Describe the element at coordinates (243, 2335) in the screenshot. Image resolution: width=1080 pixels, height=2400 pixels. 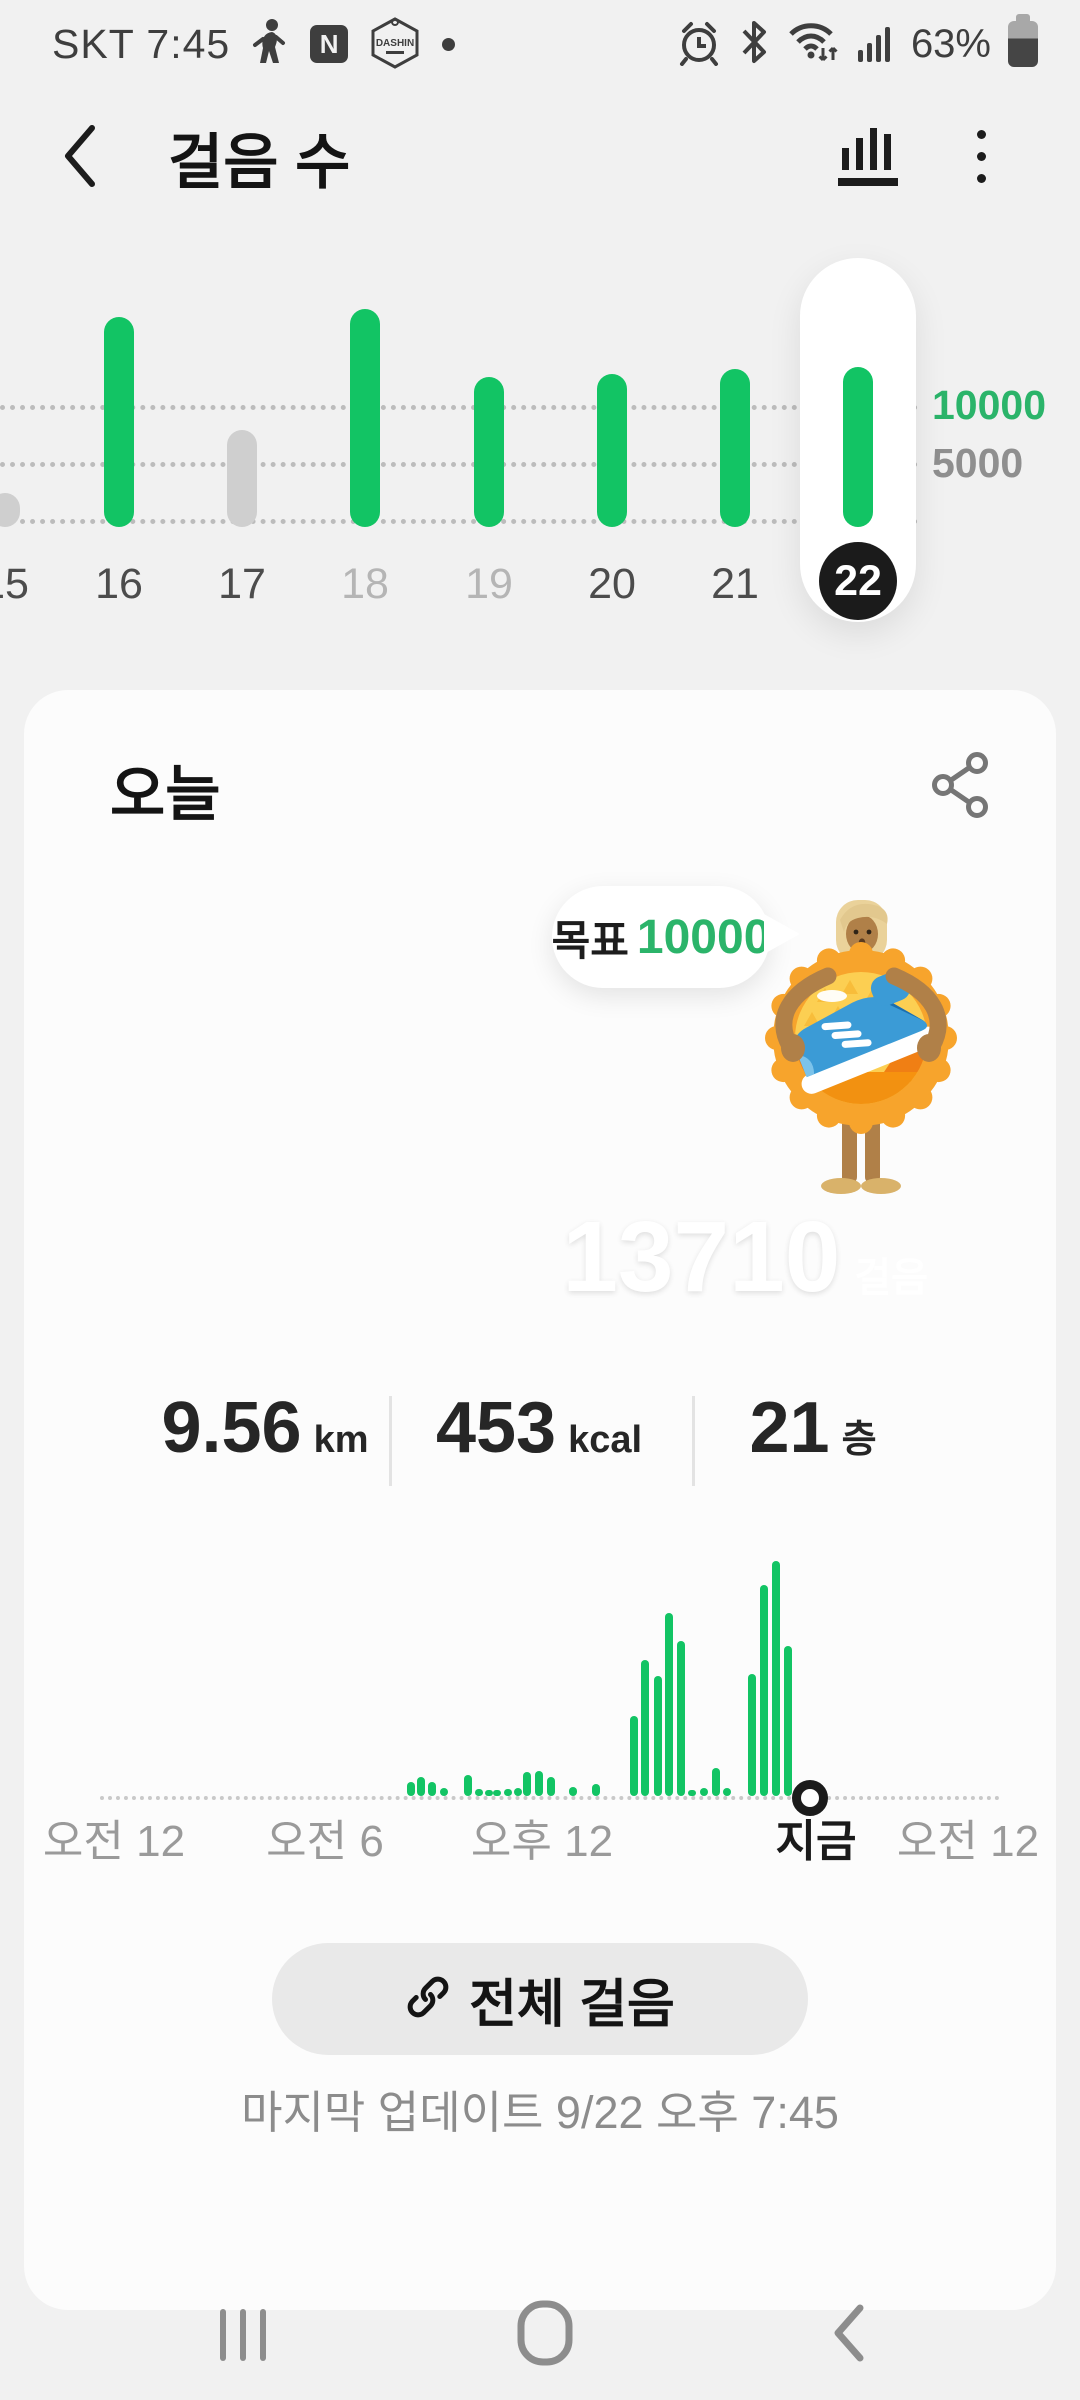
I see `recents-button` at that location.